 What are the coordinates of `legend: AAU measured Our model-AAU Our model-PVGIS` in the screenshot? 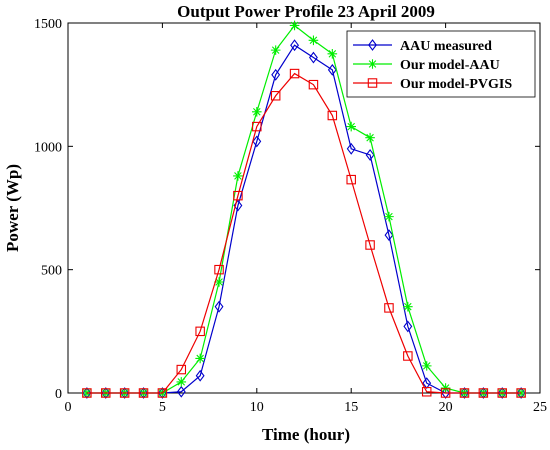 It's located at (441, 64).